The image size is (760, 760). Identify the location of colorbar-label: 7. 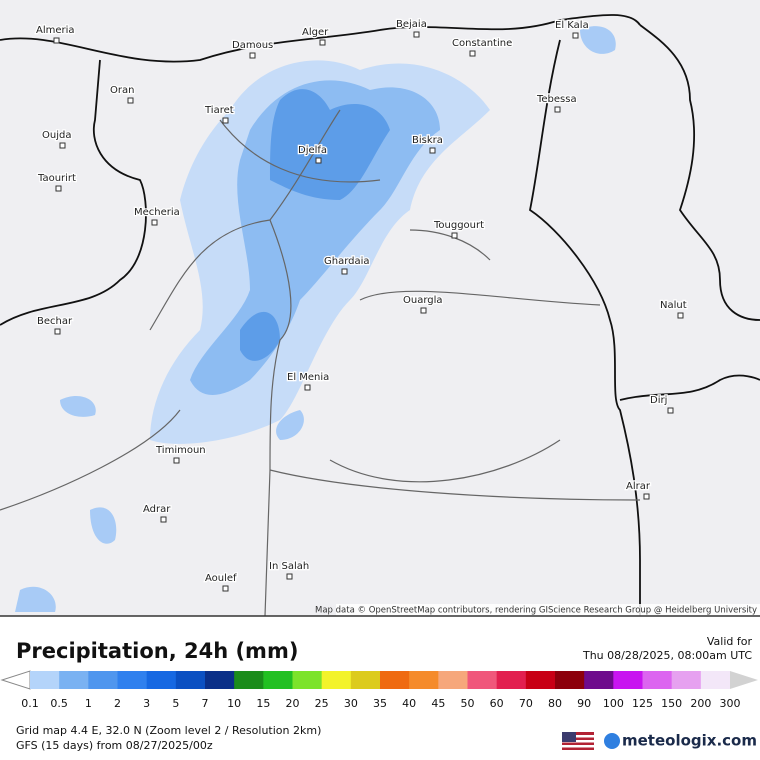
(205, 703).